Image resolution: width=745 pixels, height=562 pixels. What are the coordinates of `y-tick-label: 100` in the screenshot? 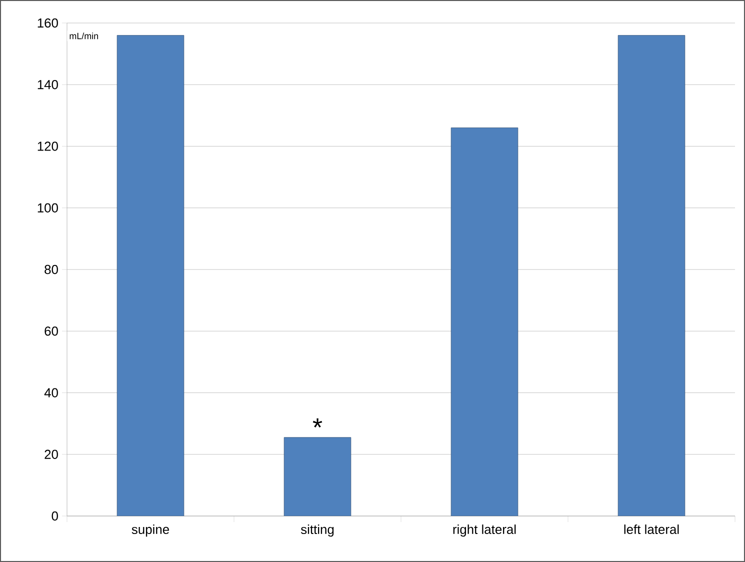 It's located at (48, 207).